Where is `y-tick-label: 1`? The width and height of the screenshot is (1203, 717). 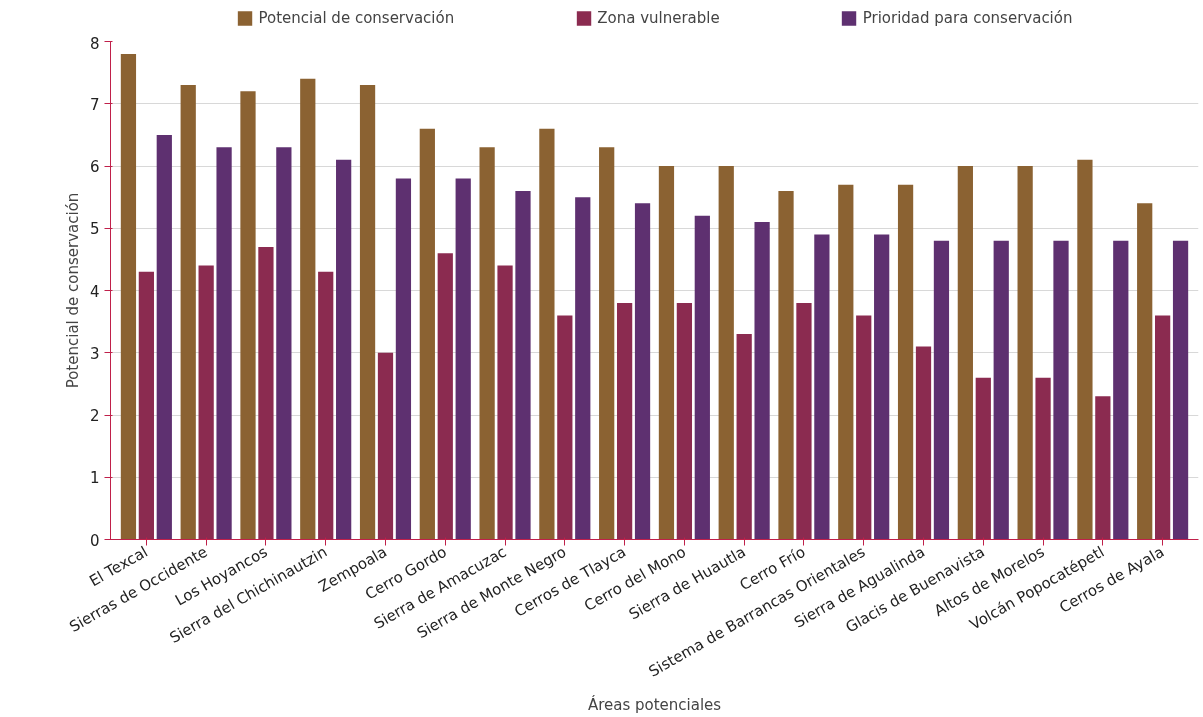
y-tick-label: 1 is located at coordinates (94, 478).